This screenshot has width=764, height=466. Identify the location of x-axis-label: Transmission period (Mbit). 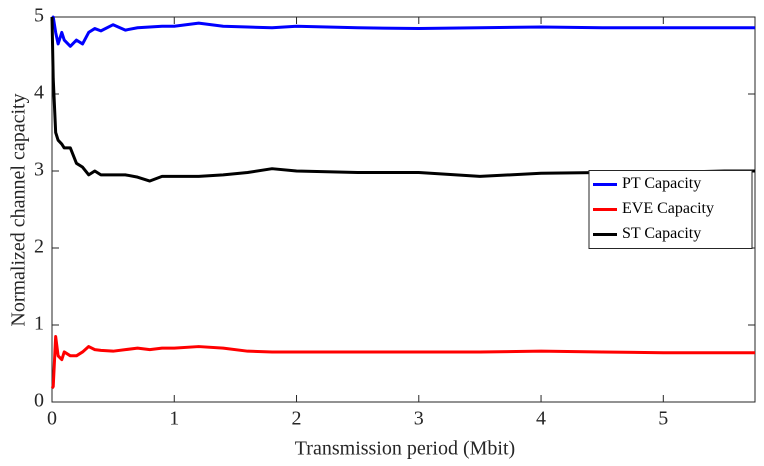
(405, 449).